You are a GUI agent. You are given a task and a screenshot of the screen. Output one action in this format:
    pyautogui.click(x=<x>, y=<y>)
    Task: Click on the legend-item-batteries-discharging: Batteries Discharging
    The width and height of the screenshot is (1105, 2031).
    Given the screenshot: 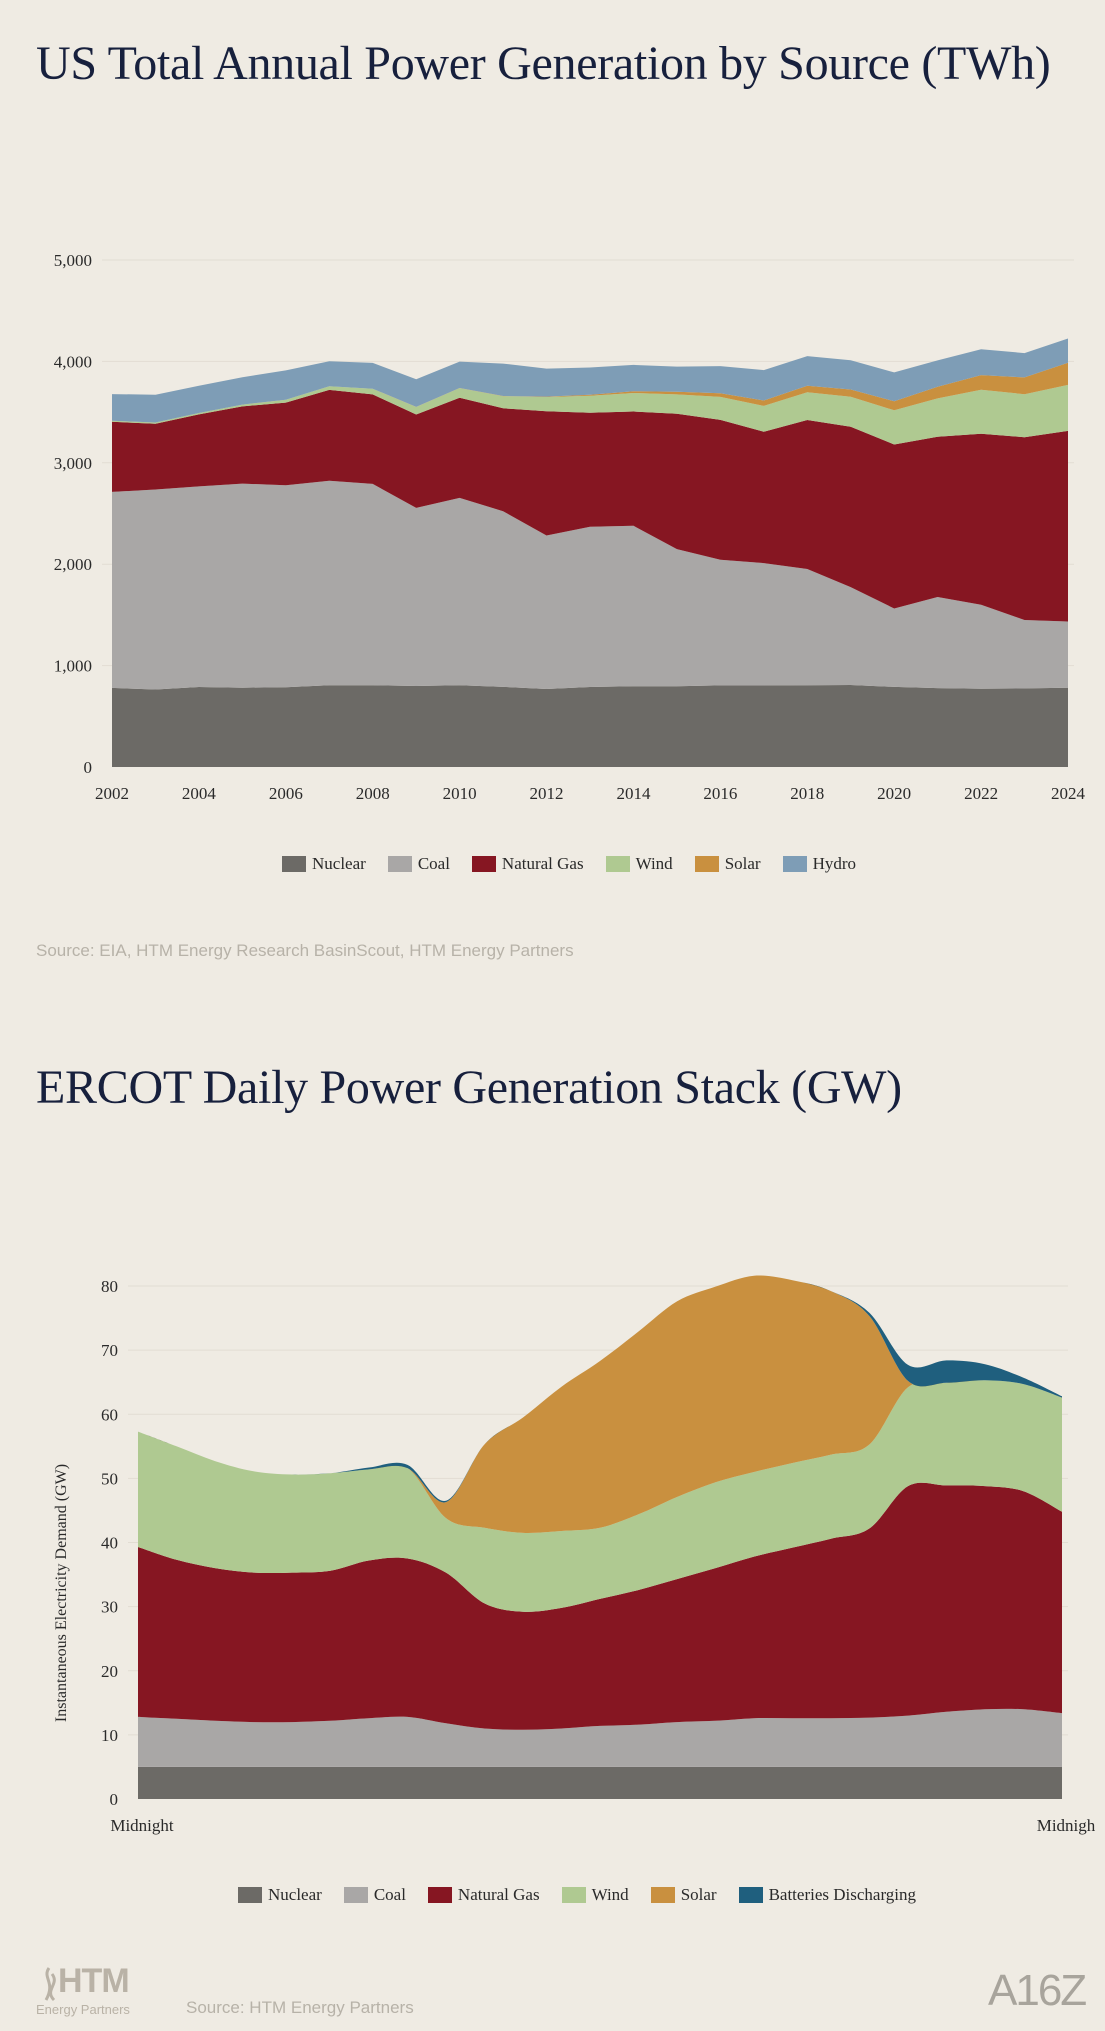 What is the action you would take?
    pyautogui.click(x=827, y=1895)
    